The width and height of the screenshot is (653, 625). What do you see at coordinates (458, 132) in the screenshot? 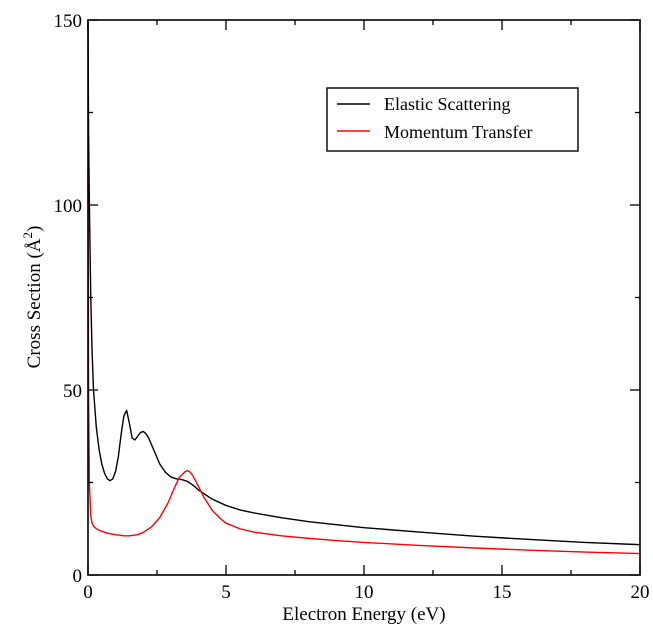
I see `legend-label-momentum-transfer: Momentum Transfer` at bounding box center [458, 132].